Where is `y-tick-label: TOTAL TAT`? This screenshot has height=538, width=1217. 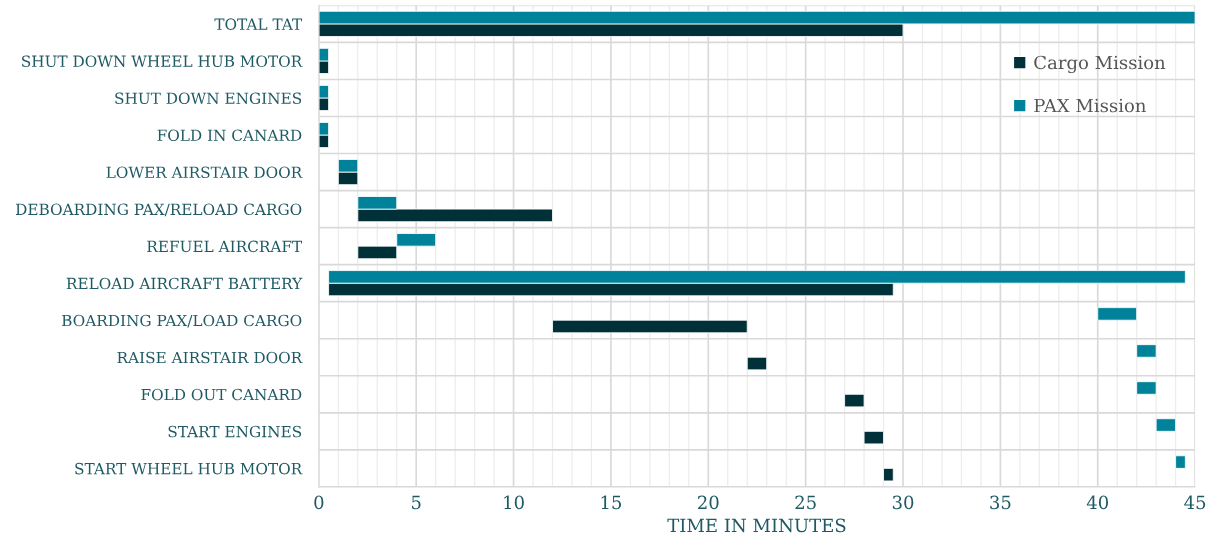 y-tick-label: TOTAL TAT is located at coordinates (258, 24).